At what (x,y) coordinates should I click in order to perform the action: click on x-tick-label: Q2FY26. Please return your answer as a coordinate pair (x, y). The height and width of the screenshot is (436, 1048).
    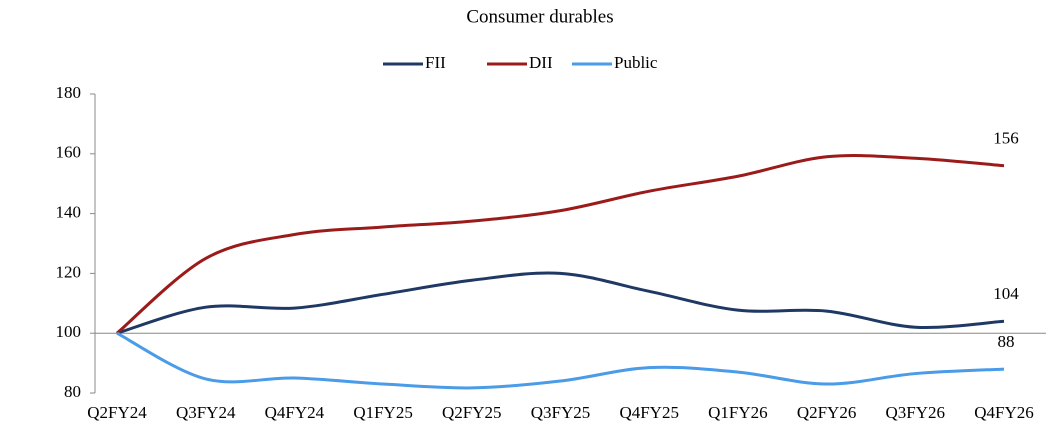
    Looking at the image, I should click on (827, 412).